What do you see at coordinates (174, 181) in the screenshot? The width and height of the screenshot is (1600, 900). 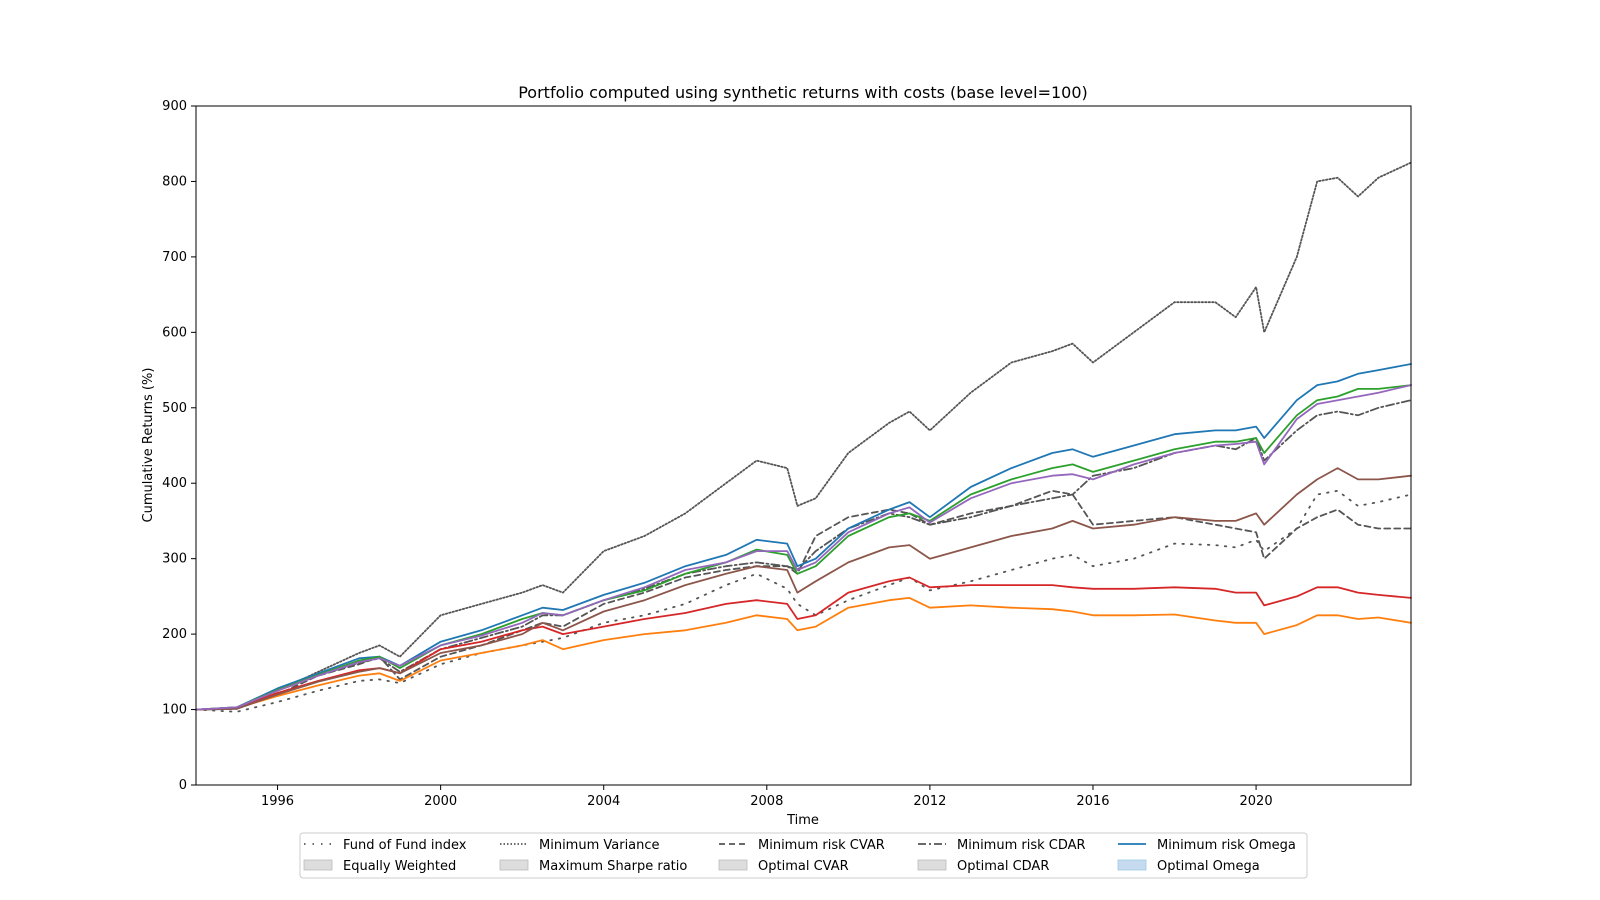 I see `y-tick-label: 800` at bounding box center [174, 181].